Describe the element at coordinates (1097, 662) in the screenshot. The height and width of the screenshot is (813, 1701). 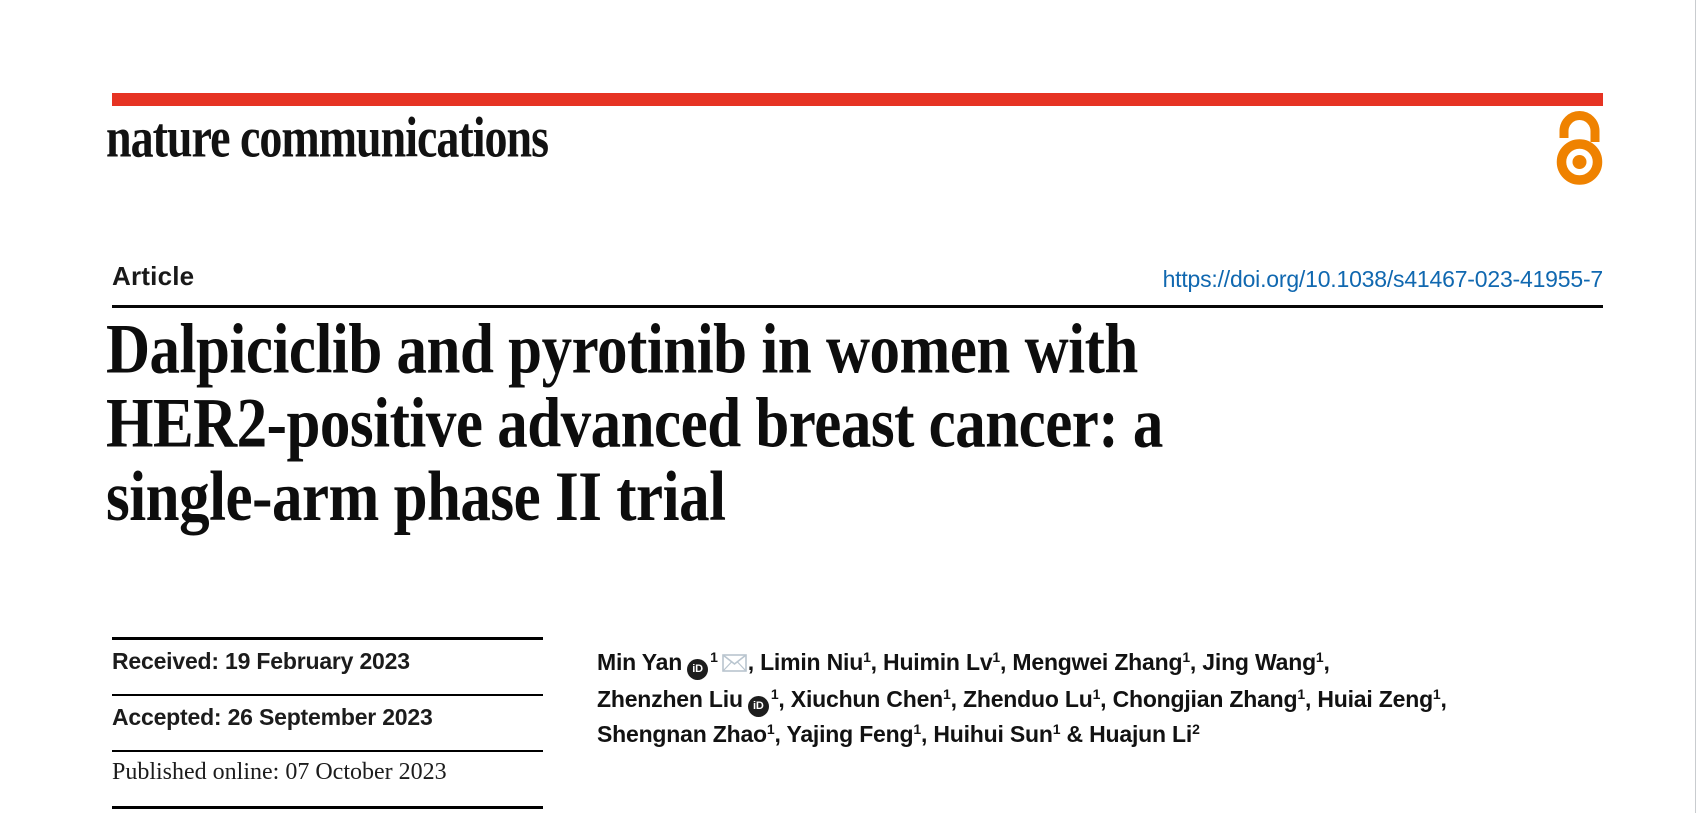
I see `author-name: Mengwei Zhang` at that location.